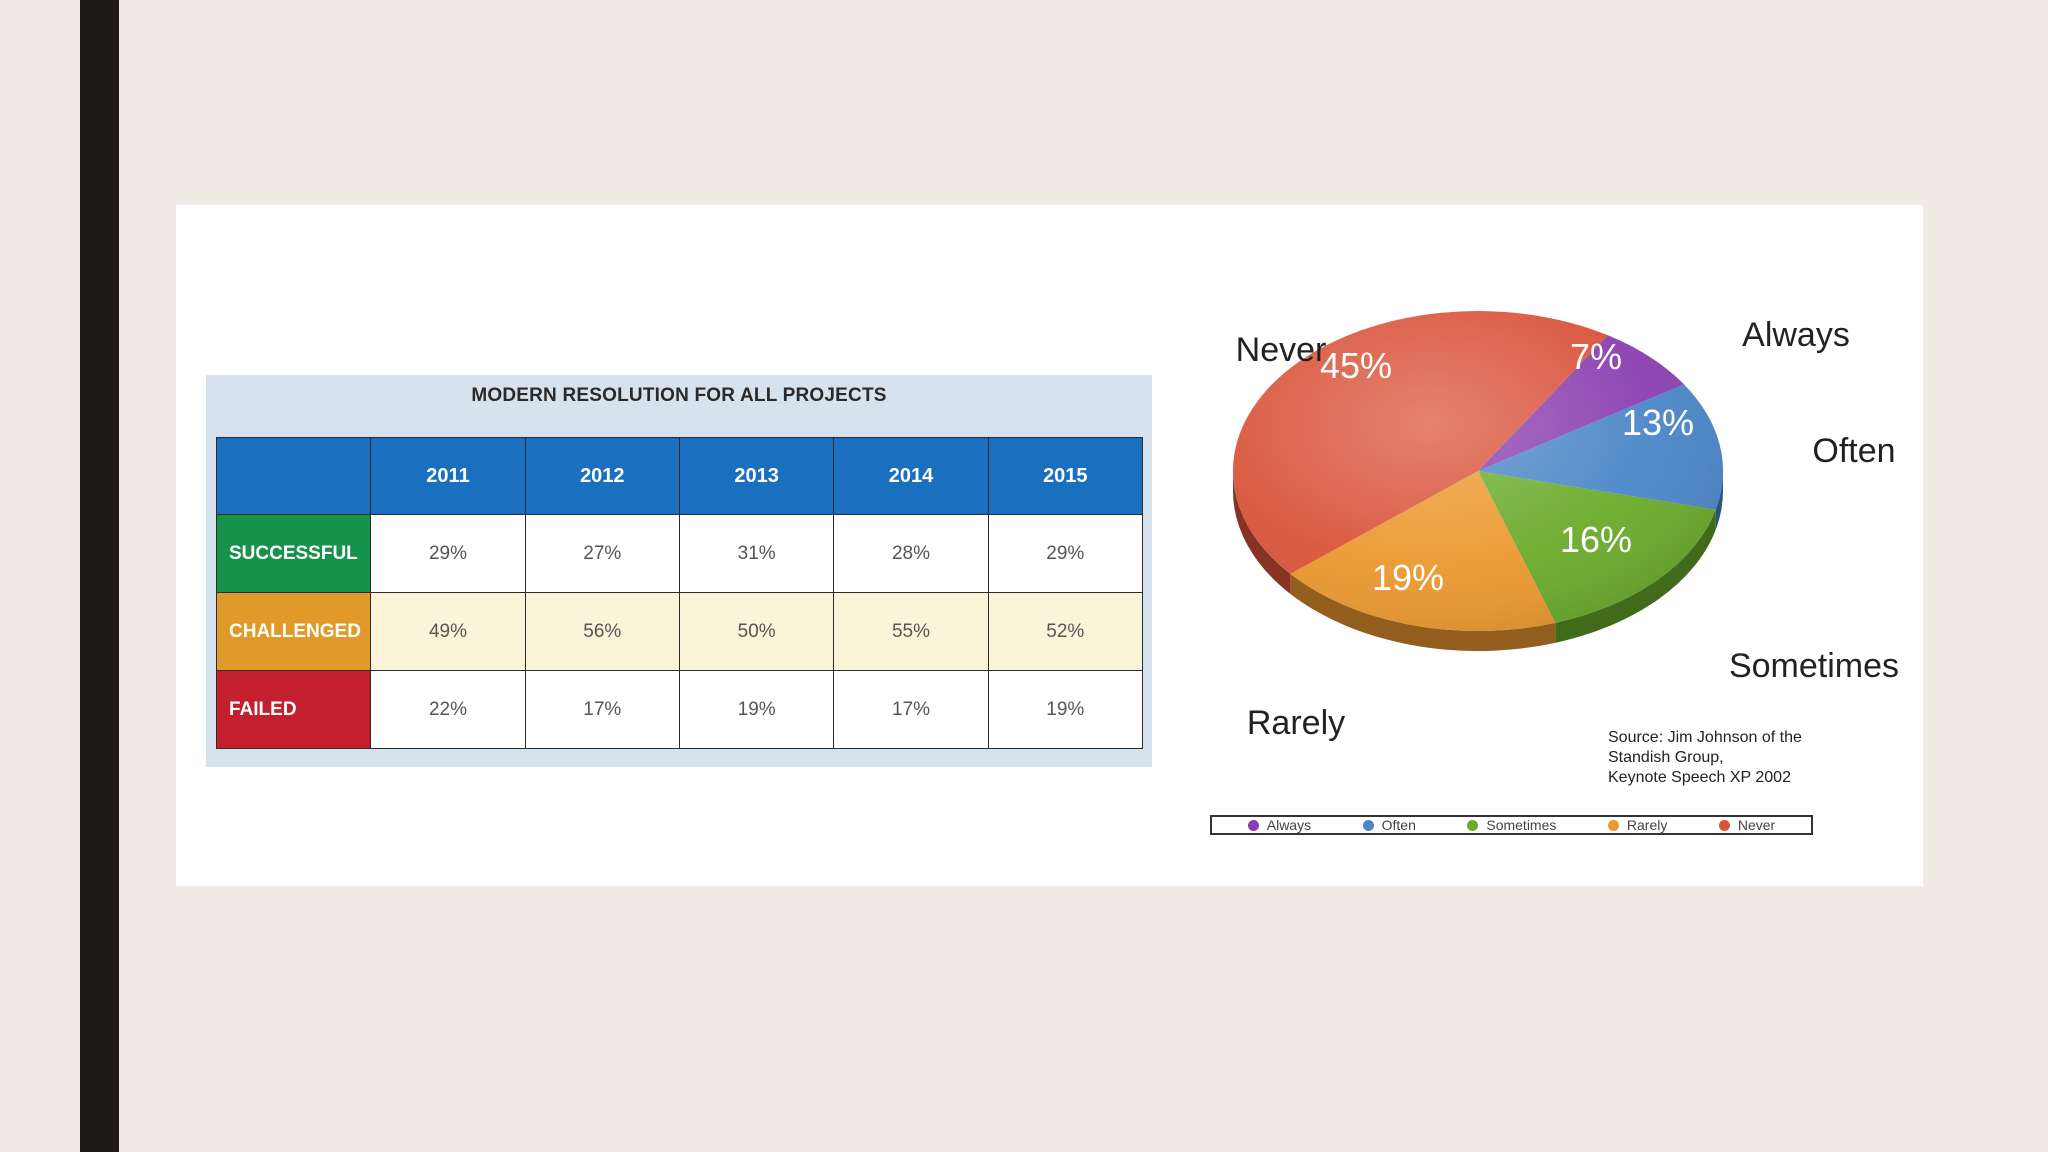 This screenshot has height=1152, width=2048. What do you see at coordinates (1398, 825) in the screenshot?
I see `legend-label: Often` at bounding box center [1398, 825].